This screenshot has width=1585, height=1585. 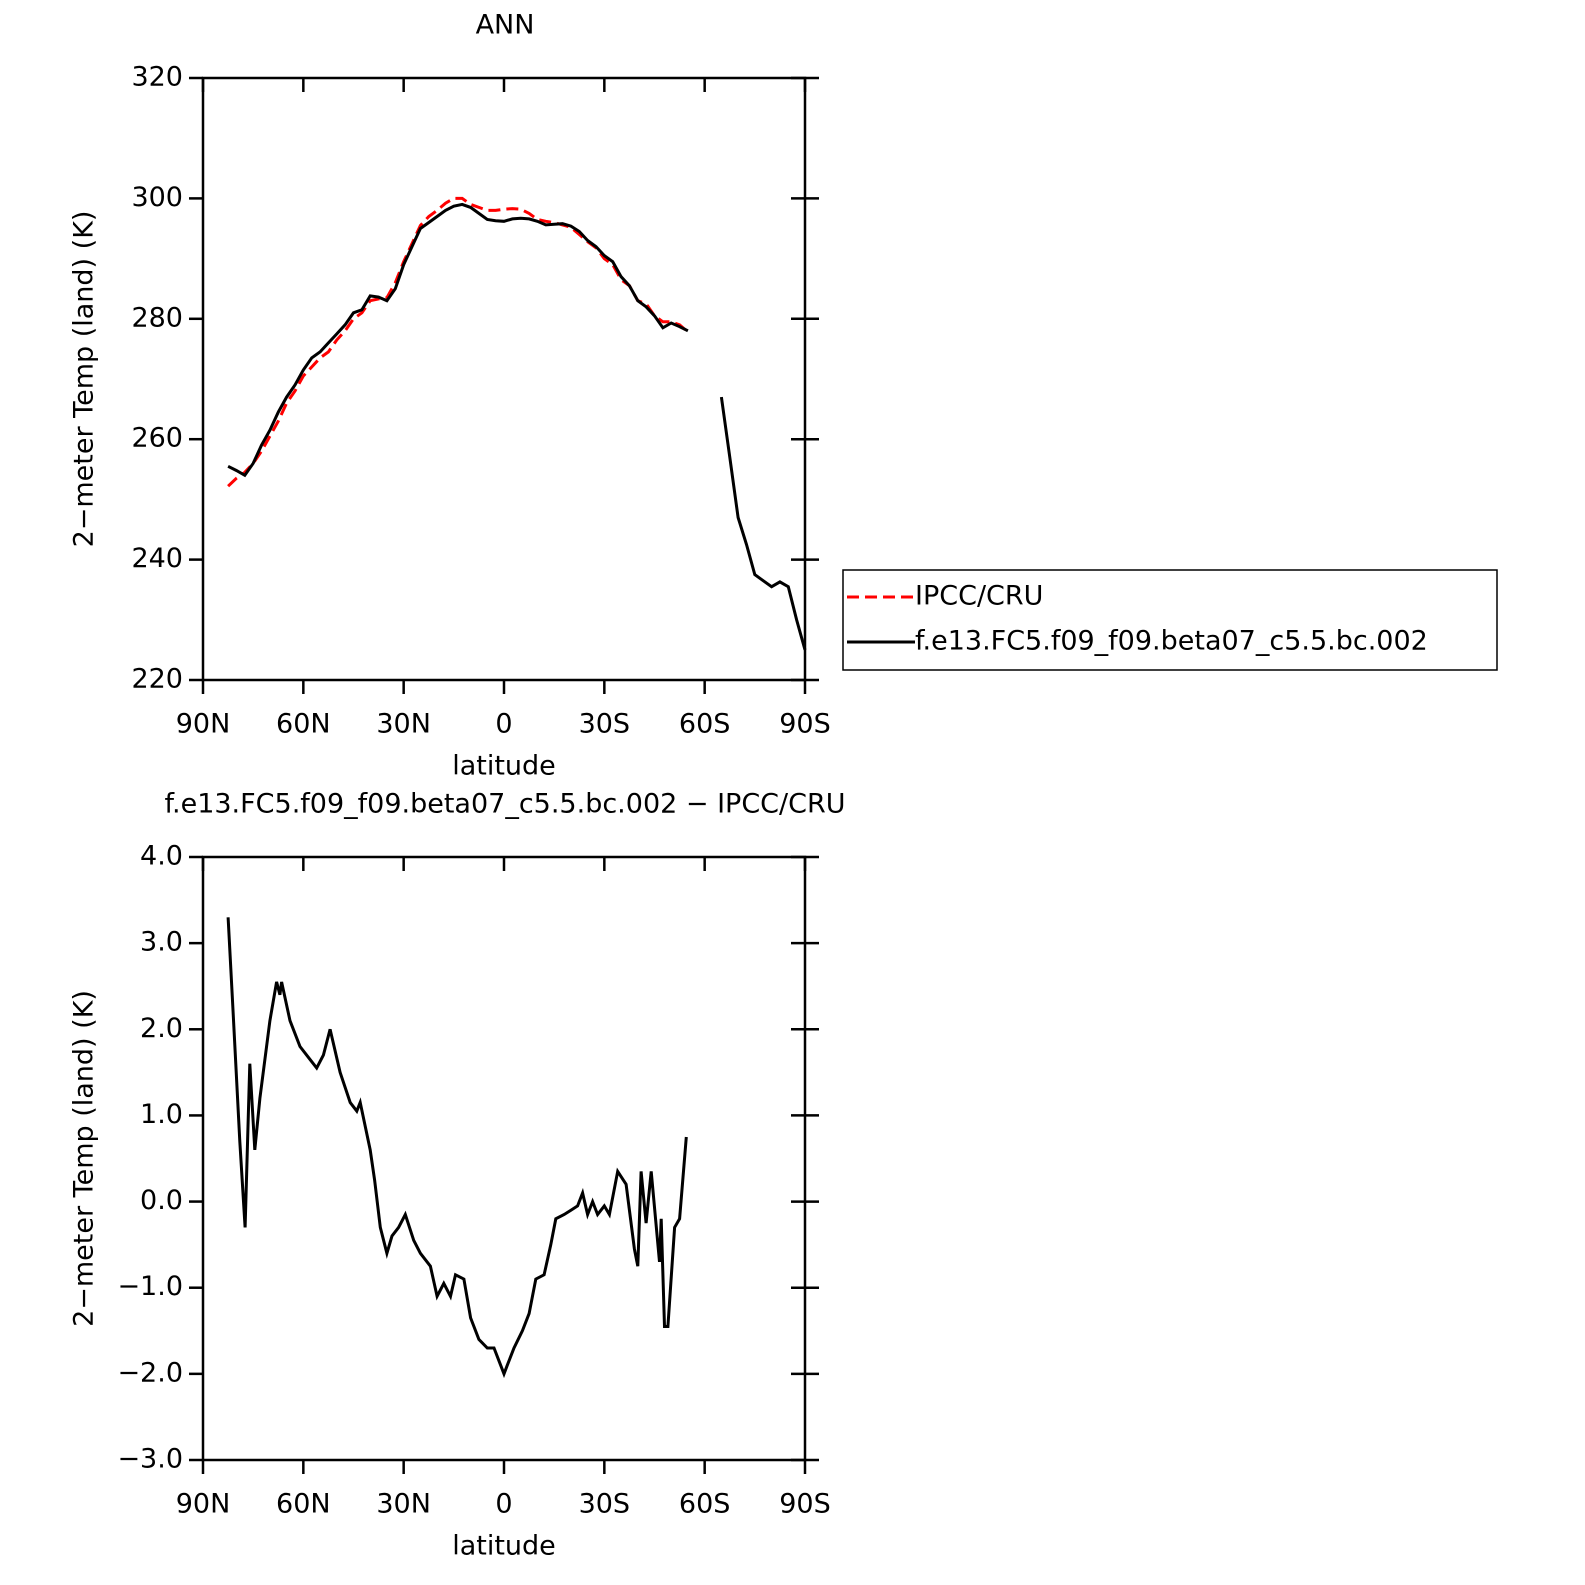 I want to click on y-tick-label: −1.0, so click(x=150, y=1286).